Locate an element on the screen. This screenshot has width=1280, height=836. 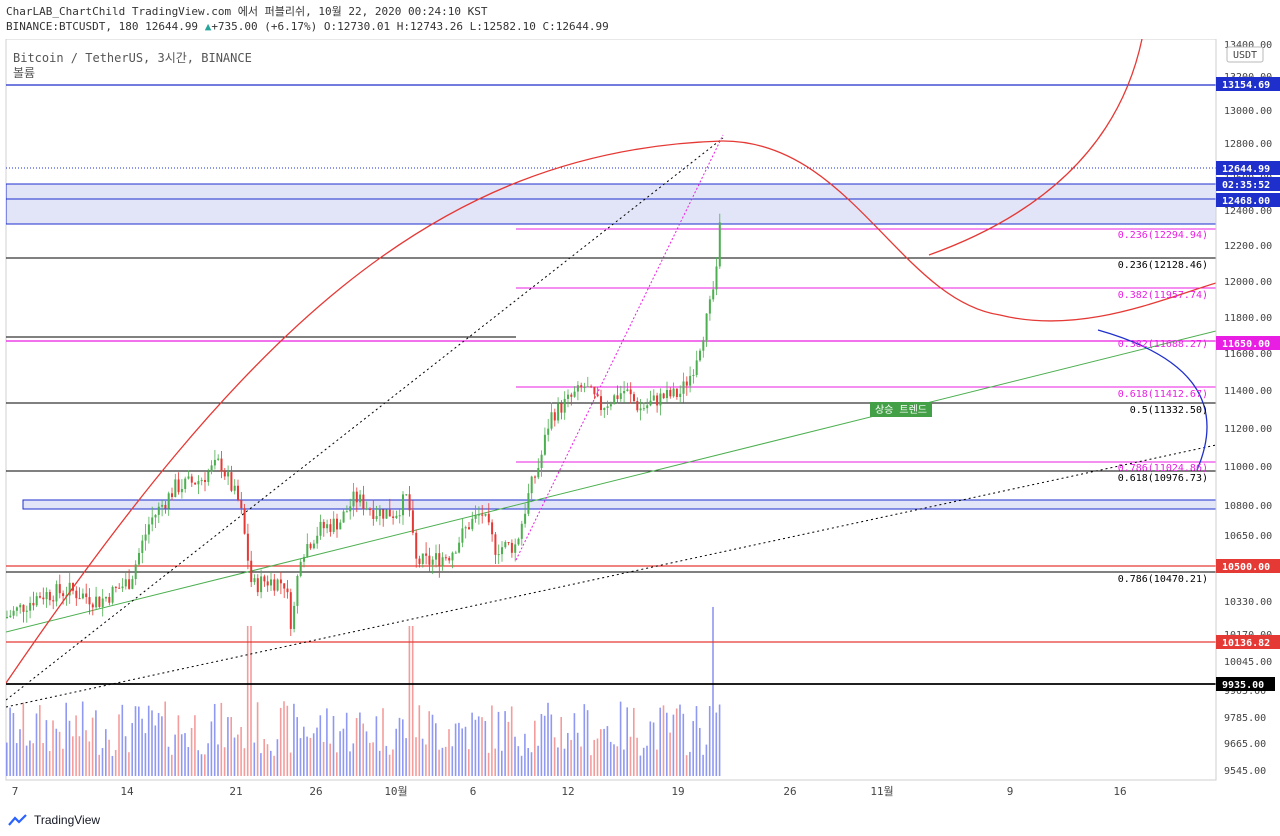
blue-arc is located at coordinates (1152, 400).